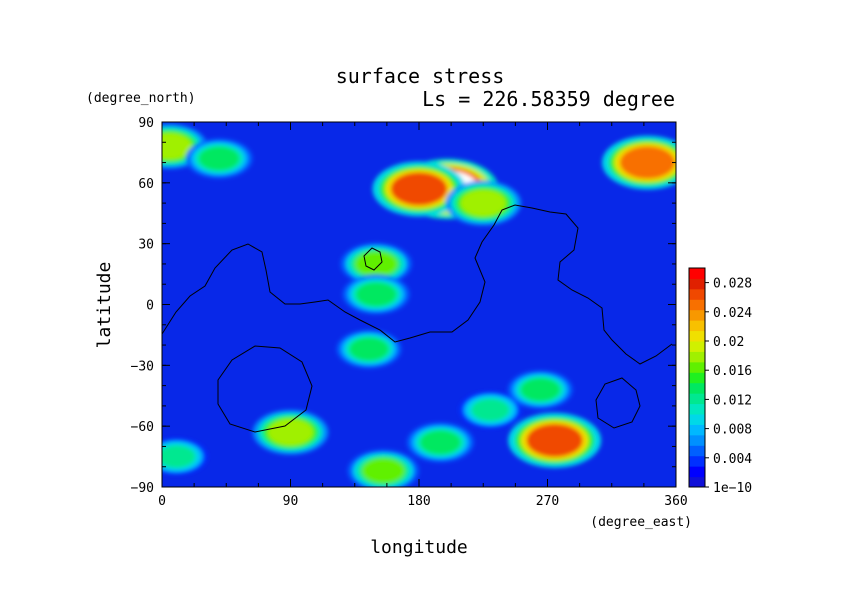 The height and width of the screenshot is (595, 842). Describe the element at coordinates (732, 430) in the screenshot. I see `colorbar-tick-label: 0.008` at that location.